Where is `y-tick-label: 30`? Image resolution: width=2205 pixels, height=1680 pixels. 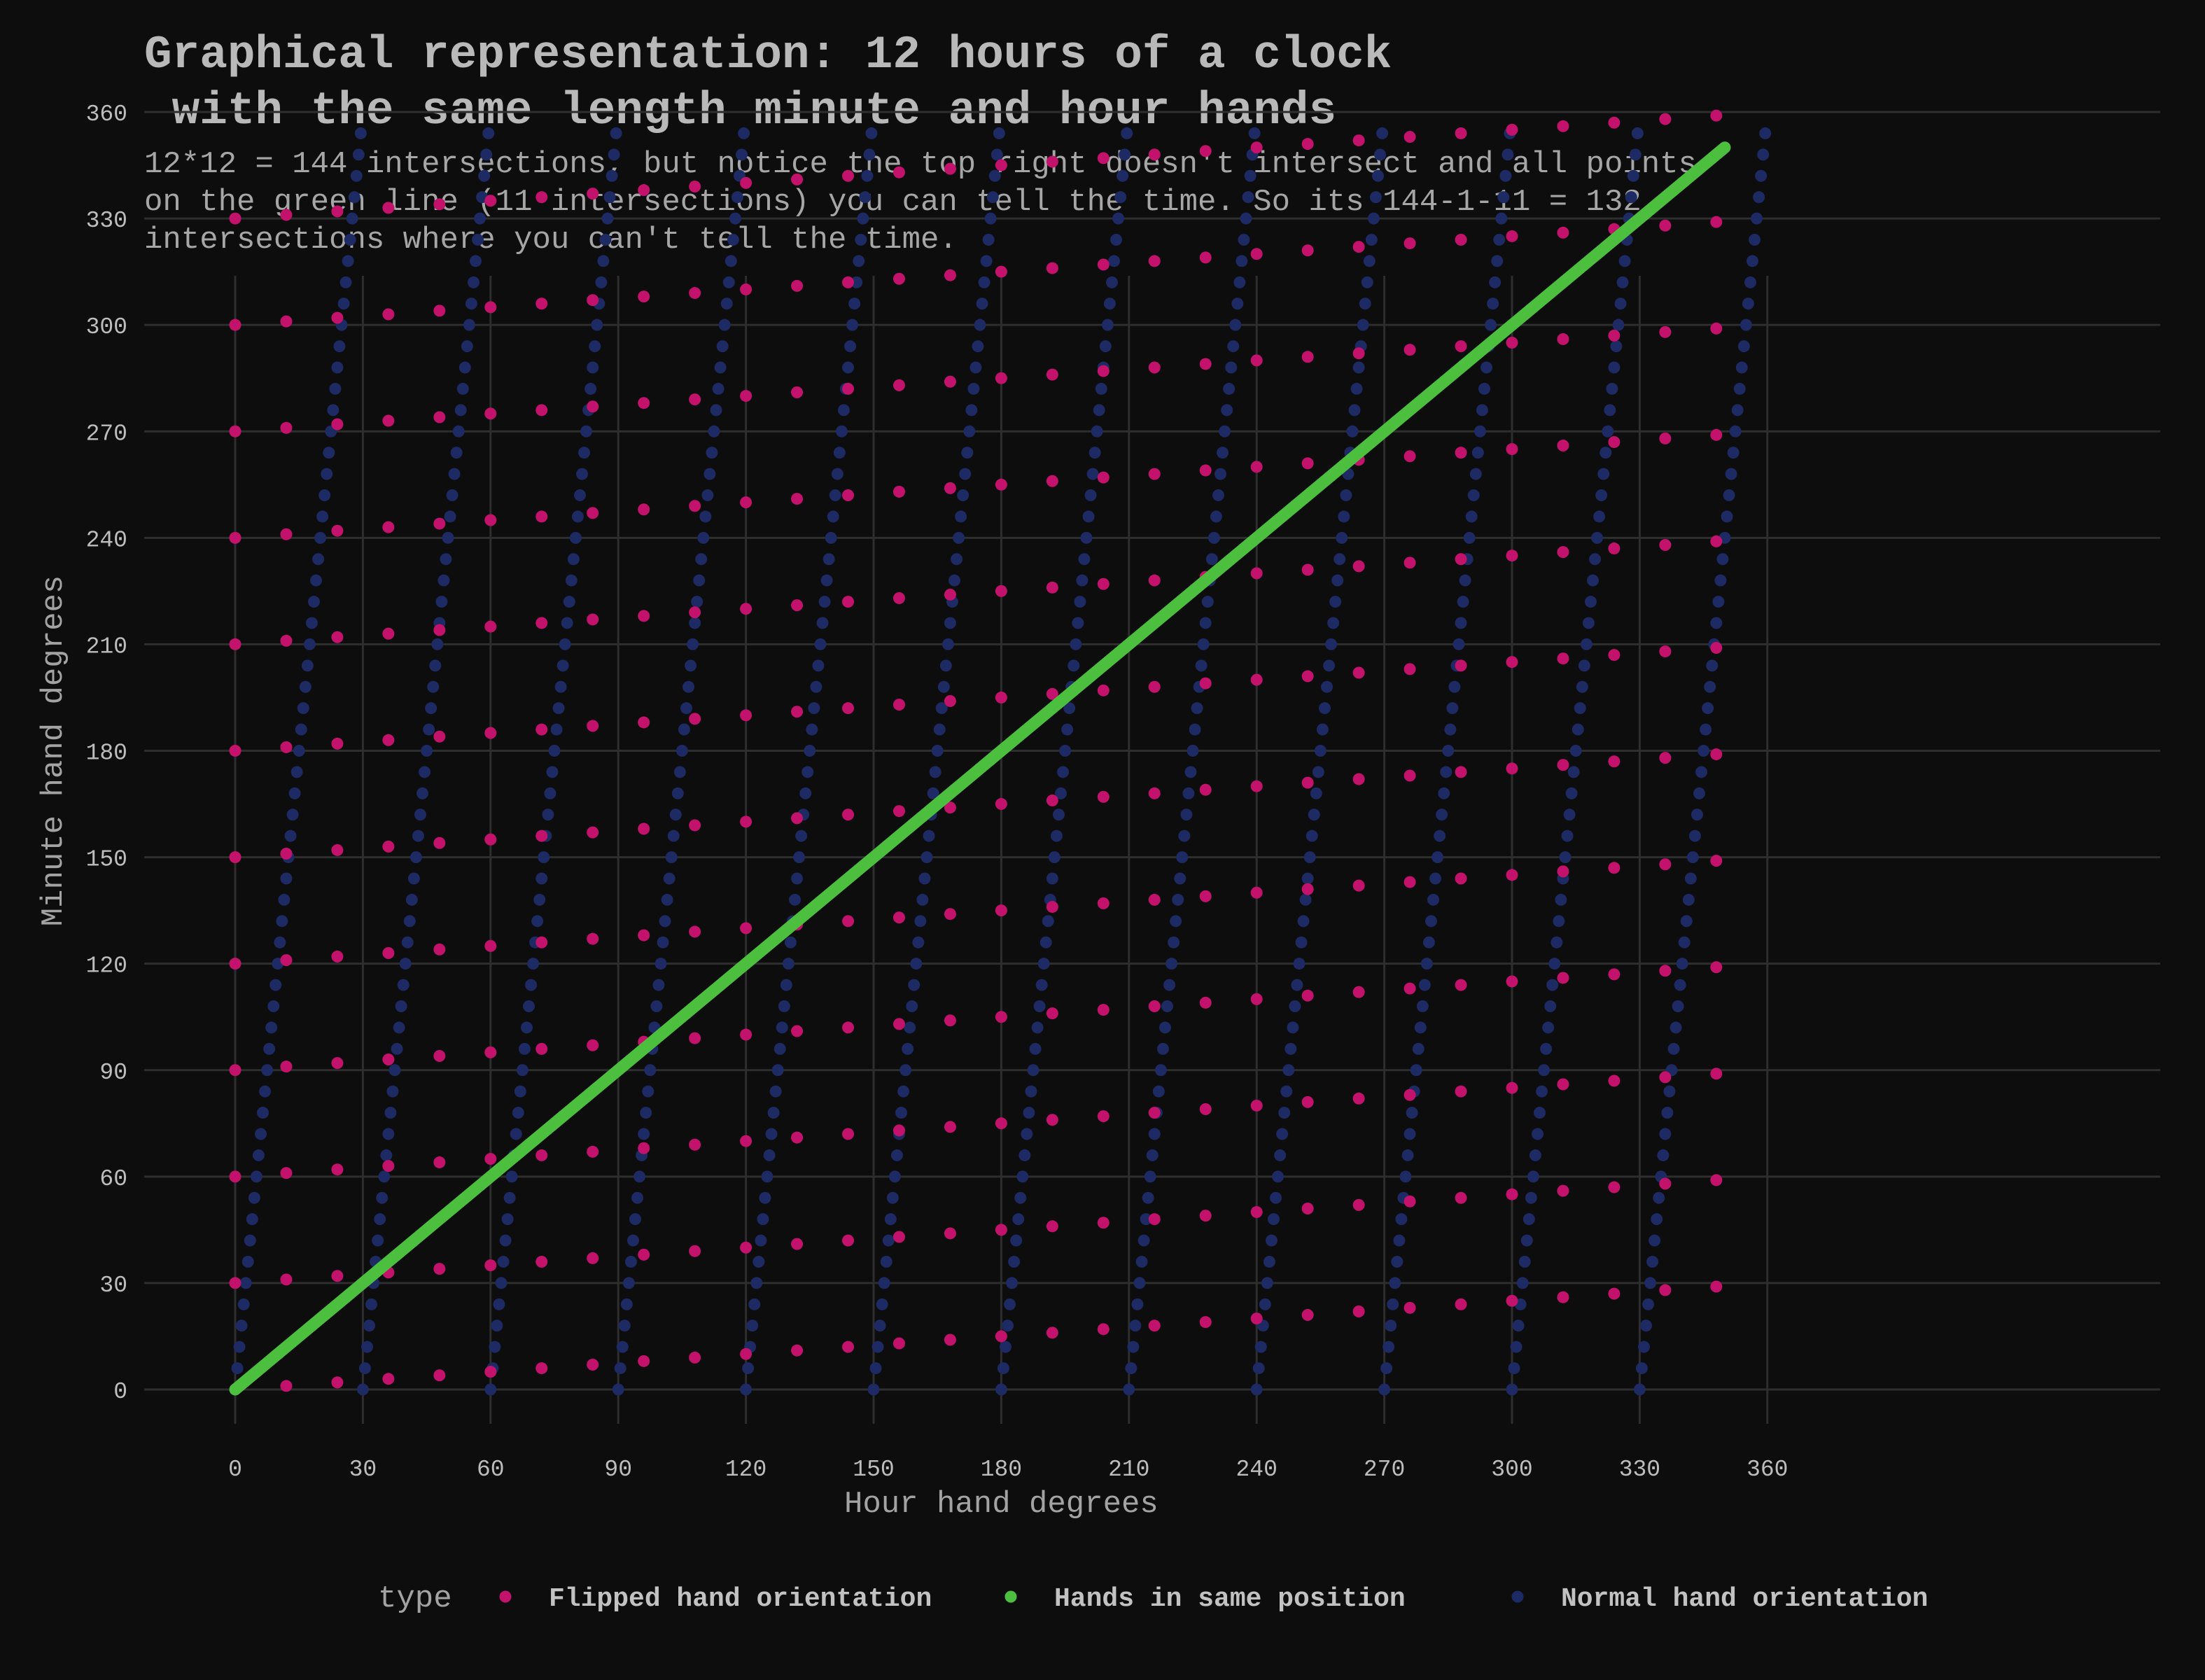 y-tick-label: 30 is located at coordinates (113, 1285).